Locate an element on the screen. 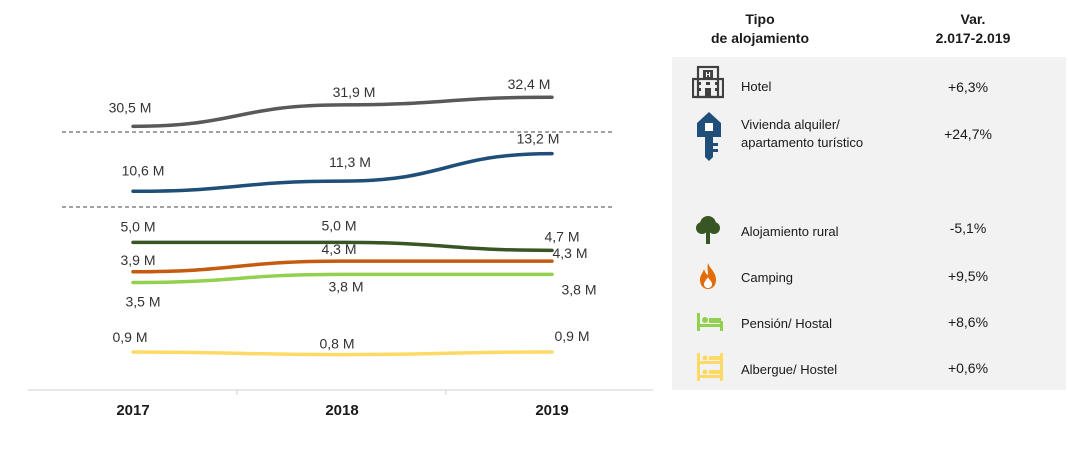  data-label: 3,5 M is located at coordinates (142, 301).